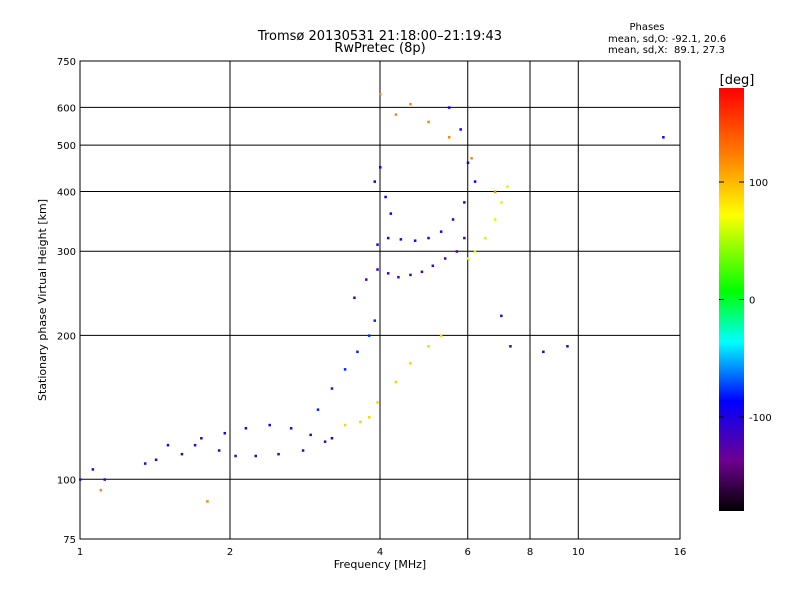 This screenshot has height=604, width=800. What do you see at coordinates (42, 300) in the screenshot?
I see `y-axis-label: Stationary phase Virtual Height [km]` at bounding box center [42, 300].